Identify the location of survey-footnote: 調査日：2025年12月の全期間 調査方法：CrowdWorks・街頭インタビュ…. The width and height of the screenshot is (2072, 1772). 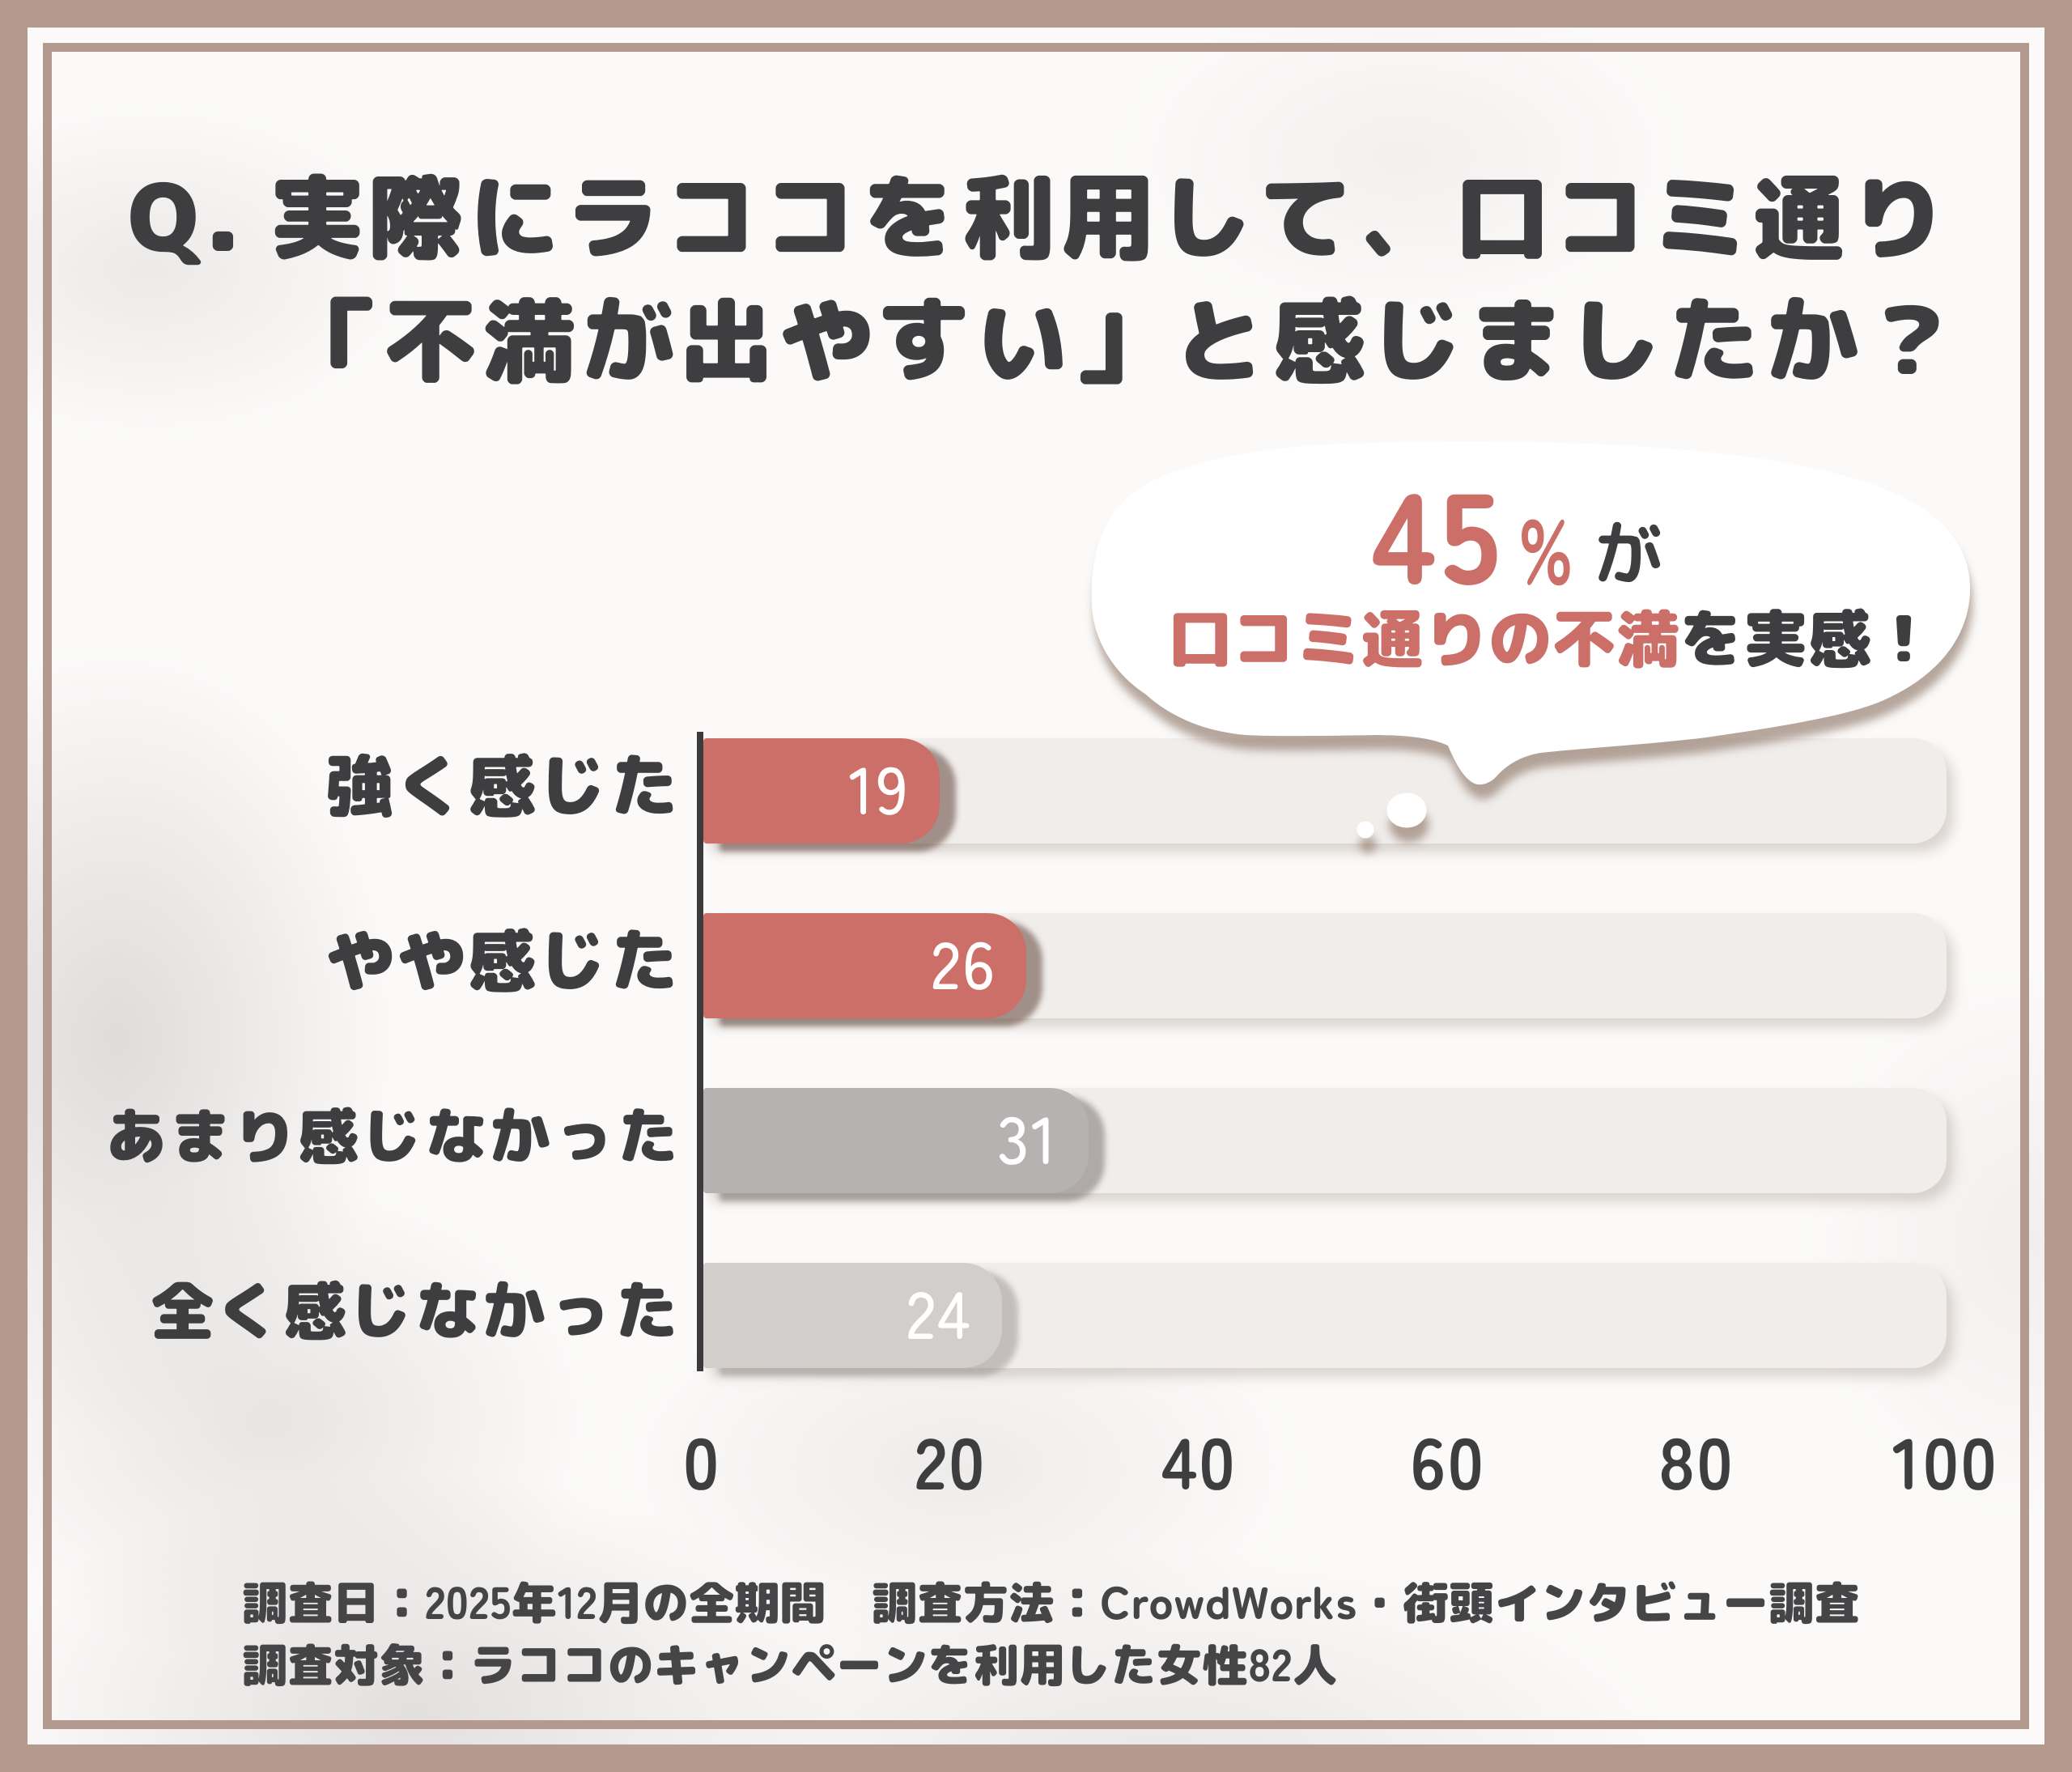
(1011, 1635).